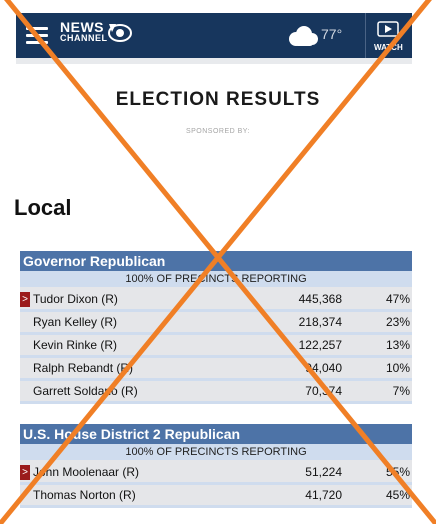  Describe the element at coordinates (323, 391) in the screenshot. I see `candidate-votes: 70,374` at that location.